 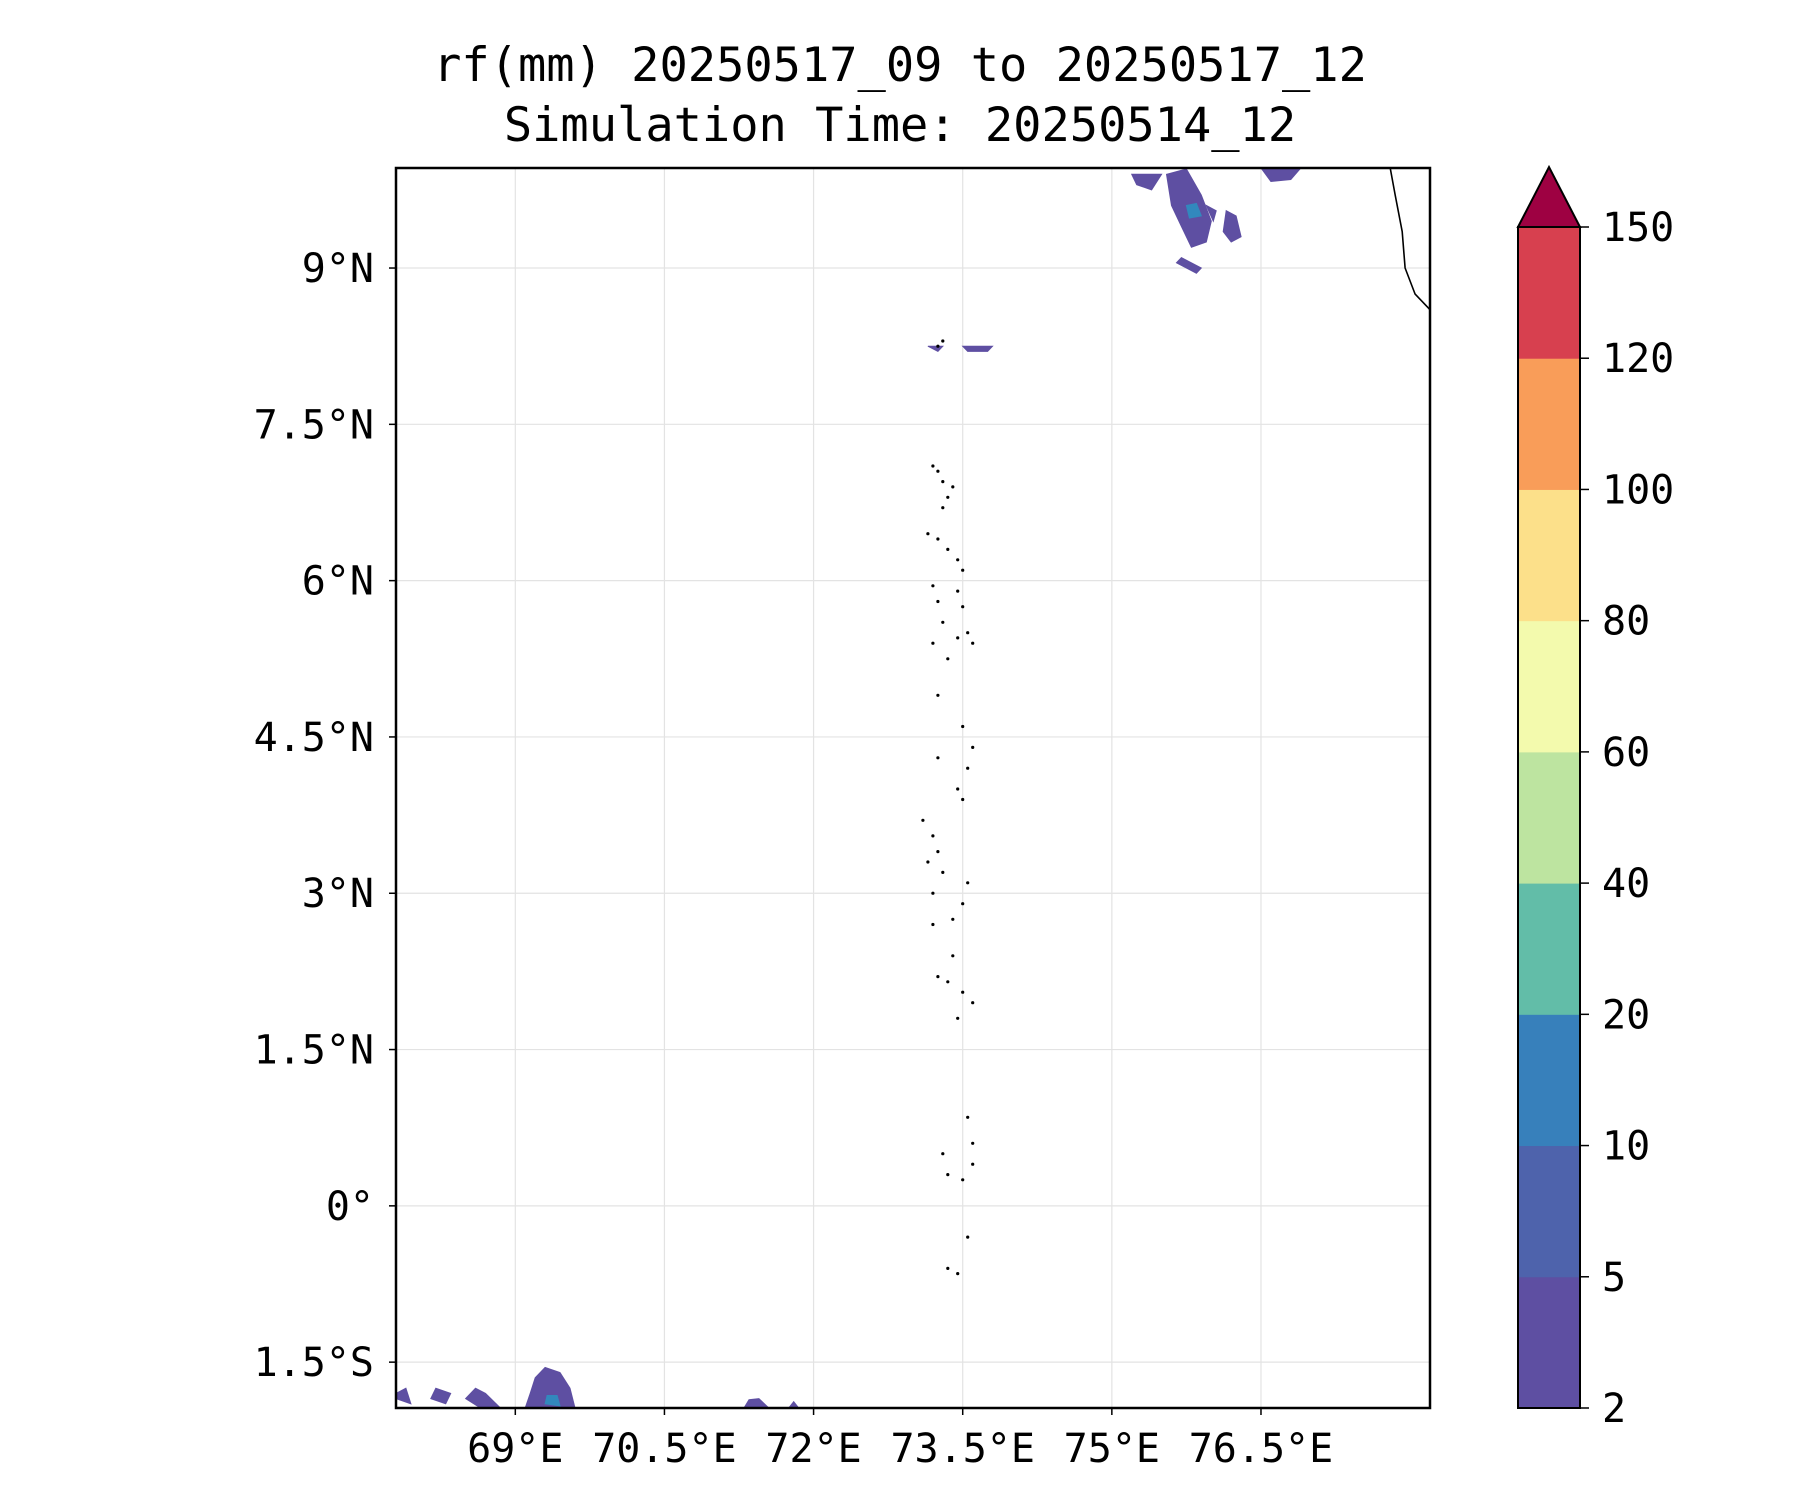 I want to click on colorbar-tick-label: 100, so click(x=1638, y=490).